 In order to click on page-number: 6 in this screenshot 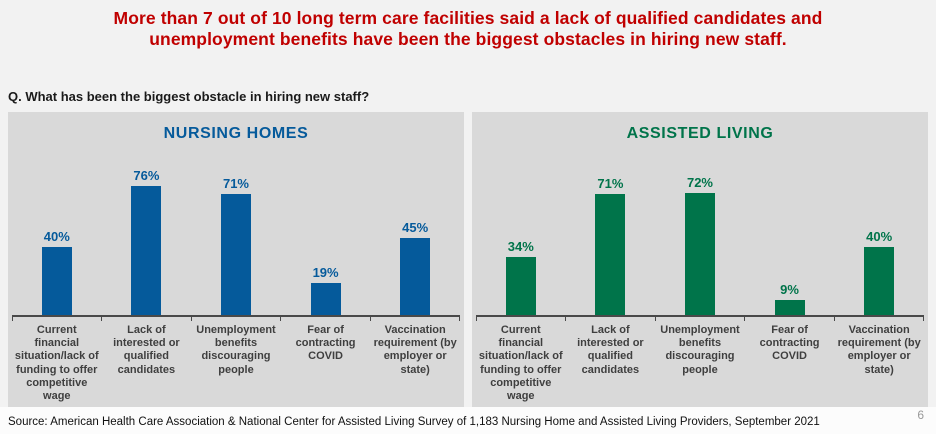, I will do `click(920, 415)`.